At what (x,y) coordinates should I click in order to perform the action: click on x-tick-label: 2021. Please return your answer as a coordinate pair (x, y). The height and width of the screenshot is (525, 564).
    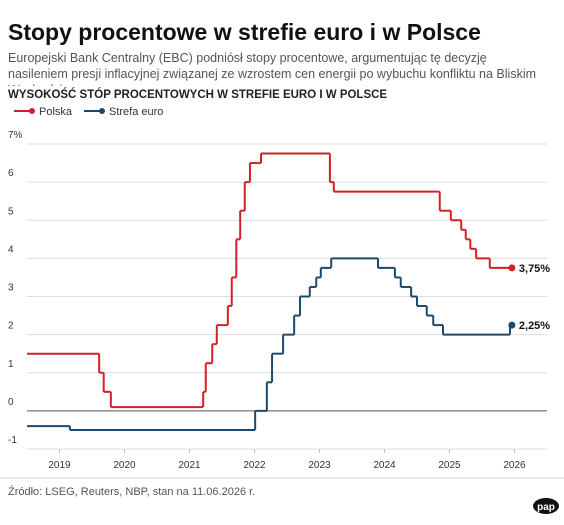
    Looking at the image, I should click on (189, 465).